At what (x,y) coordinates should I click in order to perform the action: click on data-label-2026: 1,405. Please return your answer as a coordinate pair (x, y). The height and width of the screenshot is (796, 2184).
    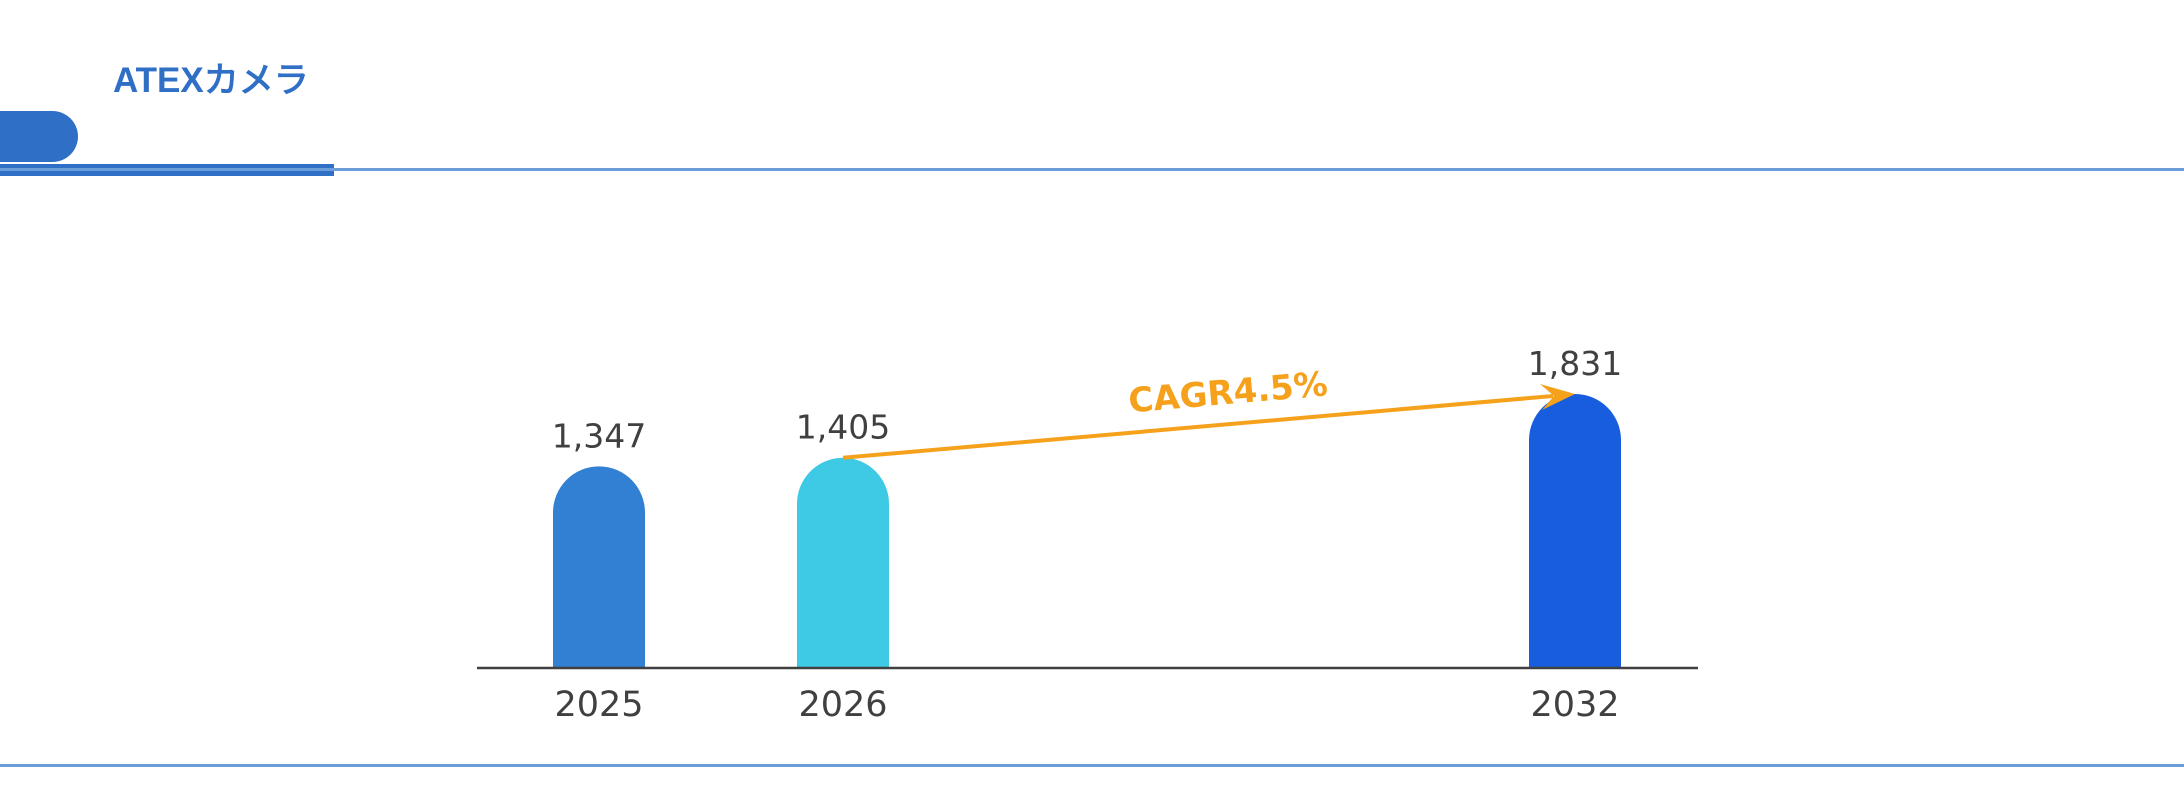
    Looking at the image, I should click on (843, 427).